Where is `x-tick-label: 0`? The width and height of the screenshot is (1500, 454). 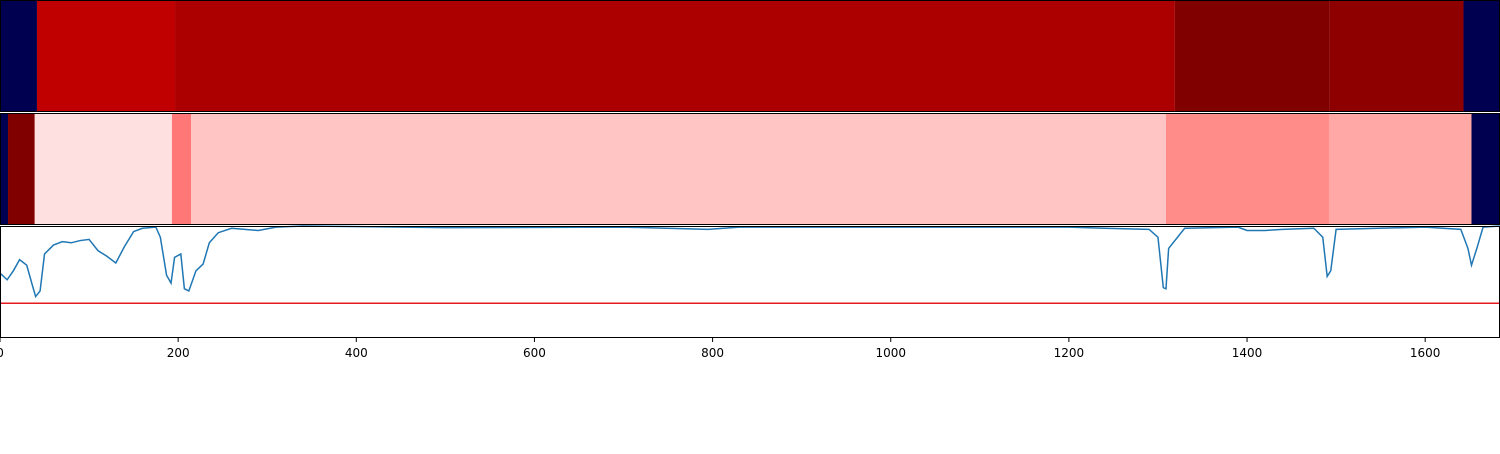
x-tick-label: 0 is located at coordinates (2, 353).